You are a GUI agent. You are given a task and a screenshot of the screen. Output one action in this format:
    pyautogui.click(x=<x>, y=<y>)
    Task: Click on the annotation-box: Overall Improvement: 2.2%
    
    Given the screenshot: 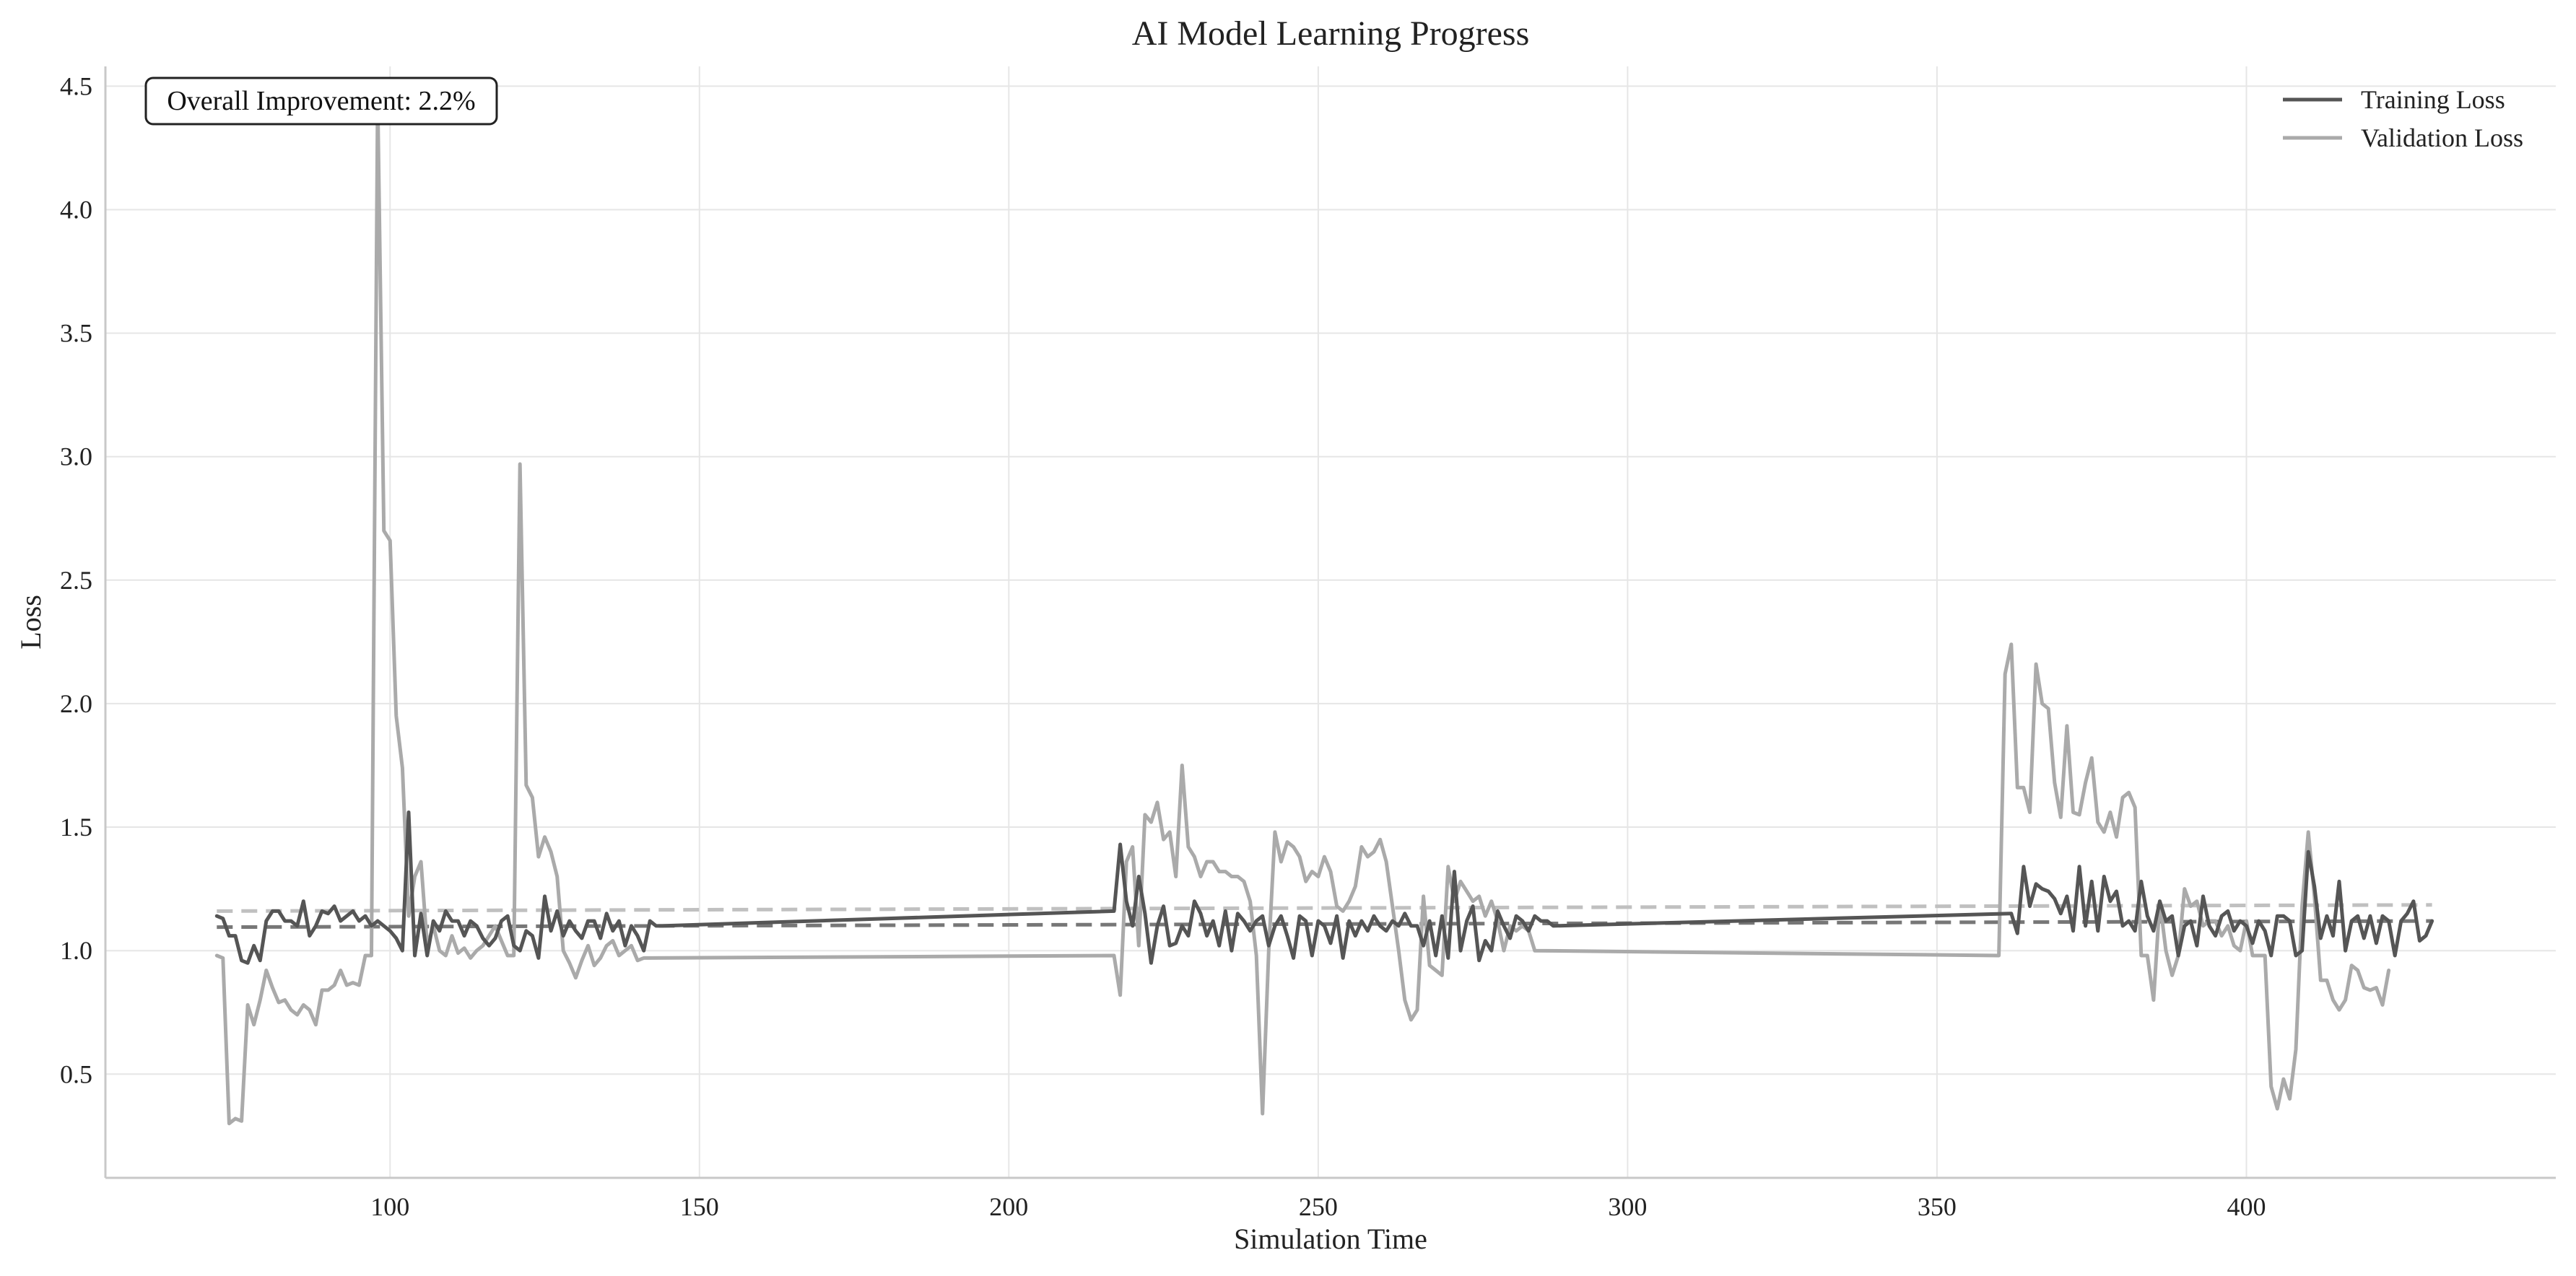 What is the action you would take?
    pyautogui.click(x=321, y=101)
    